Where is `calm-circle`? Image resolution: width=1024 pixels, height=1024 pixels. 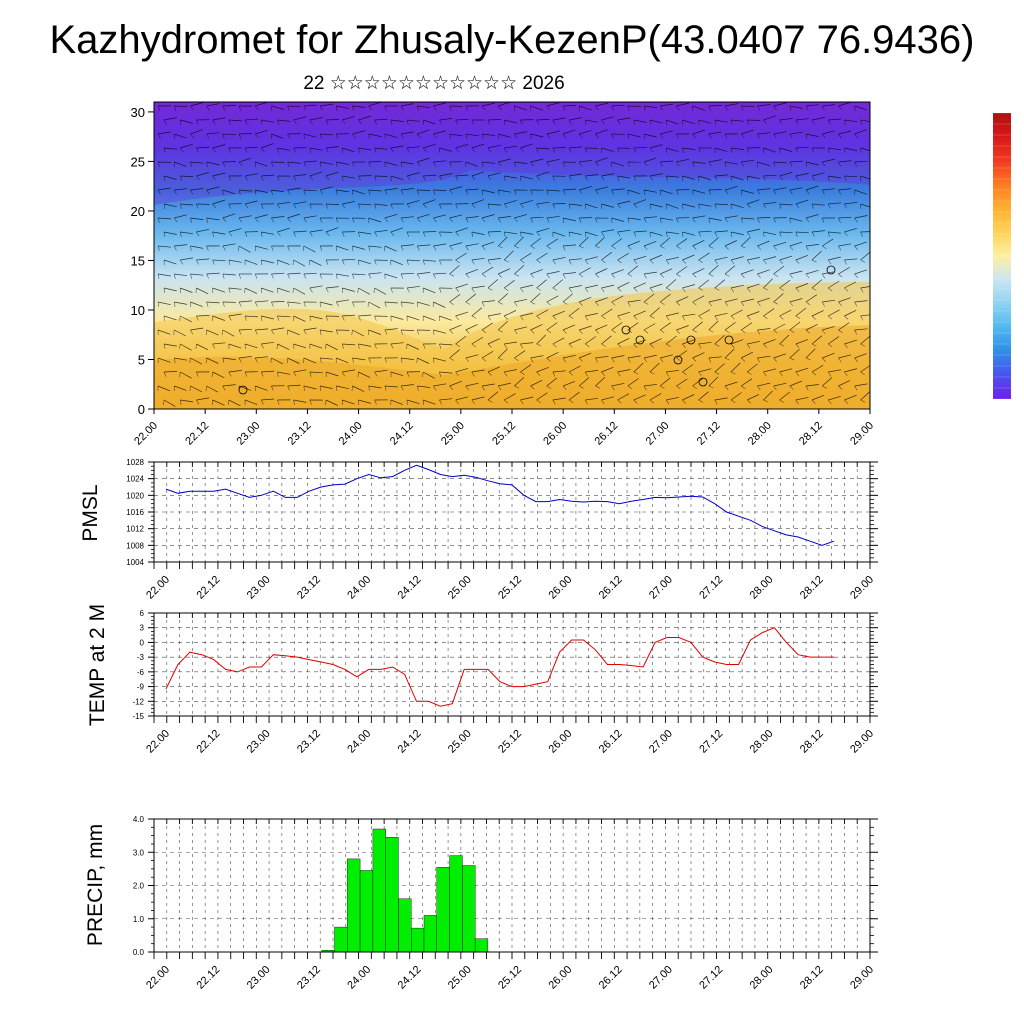
calm-circle is located at coordinates (703, 382).